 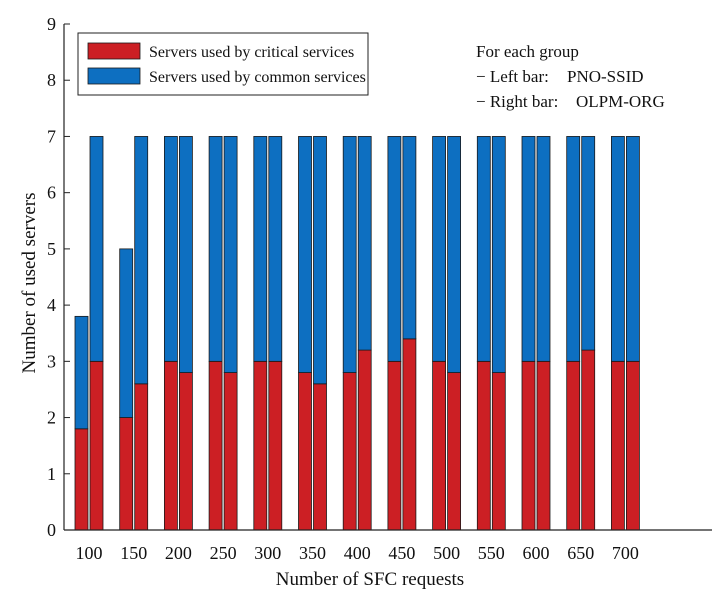 What do you see at coordinates (625, 553) in the screenshot?
I see `x-tick-label: 700` at bounding box center [625, 553].